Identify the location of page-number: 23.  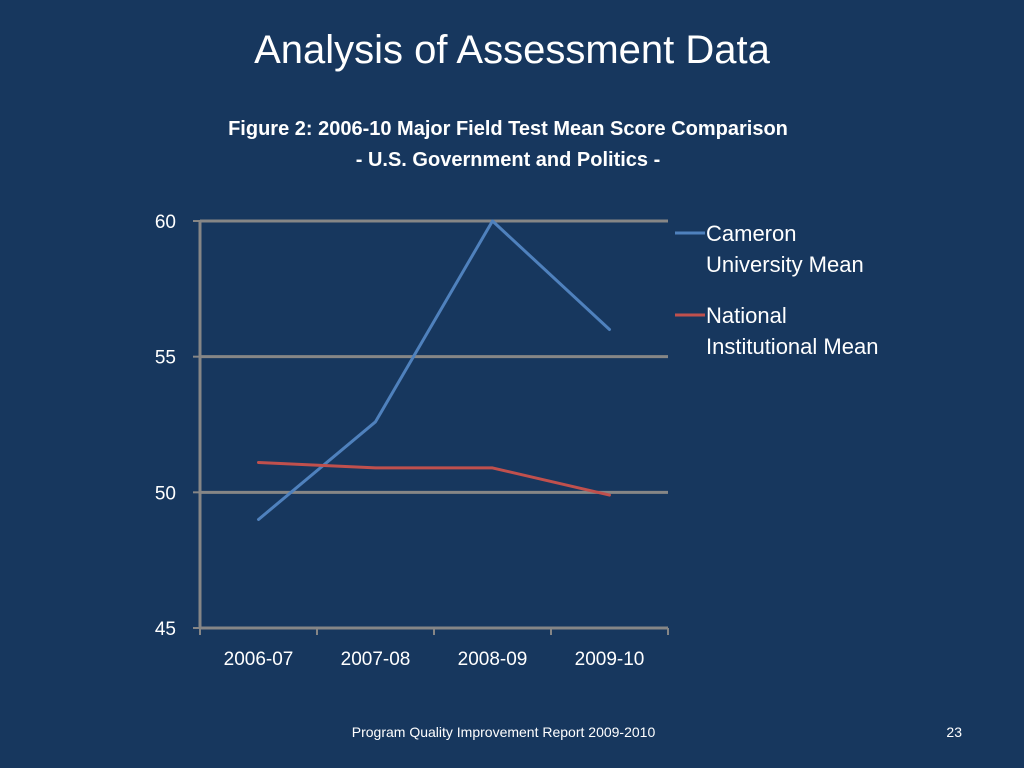
(954, 732).